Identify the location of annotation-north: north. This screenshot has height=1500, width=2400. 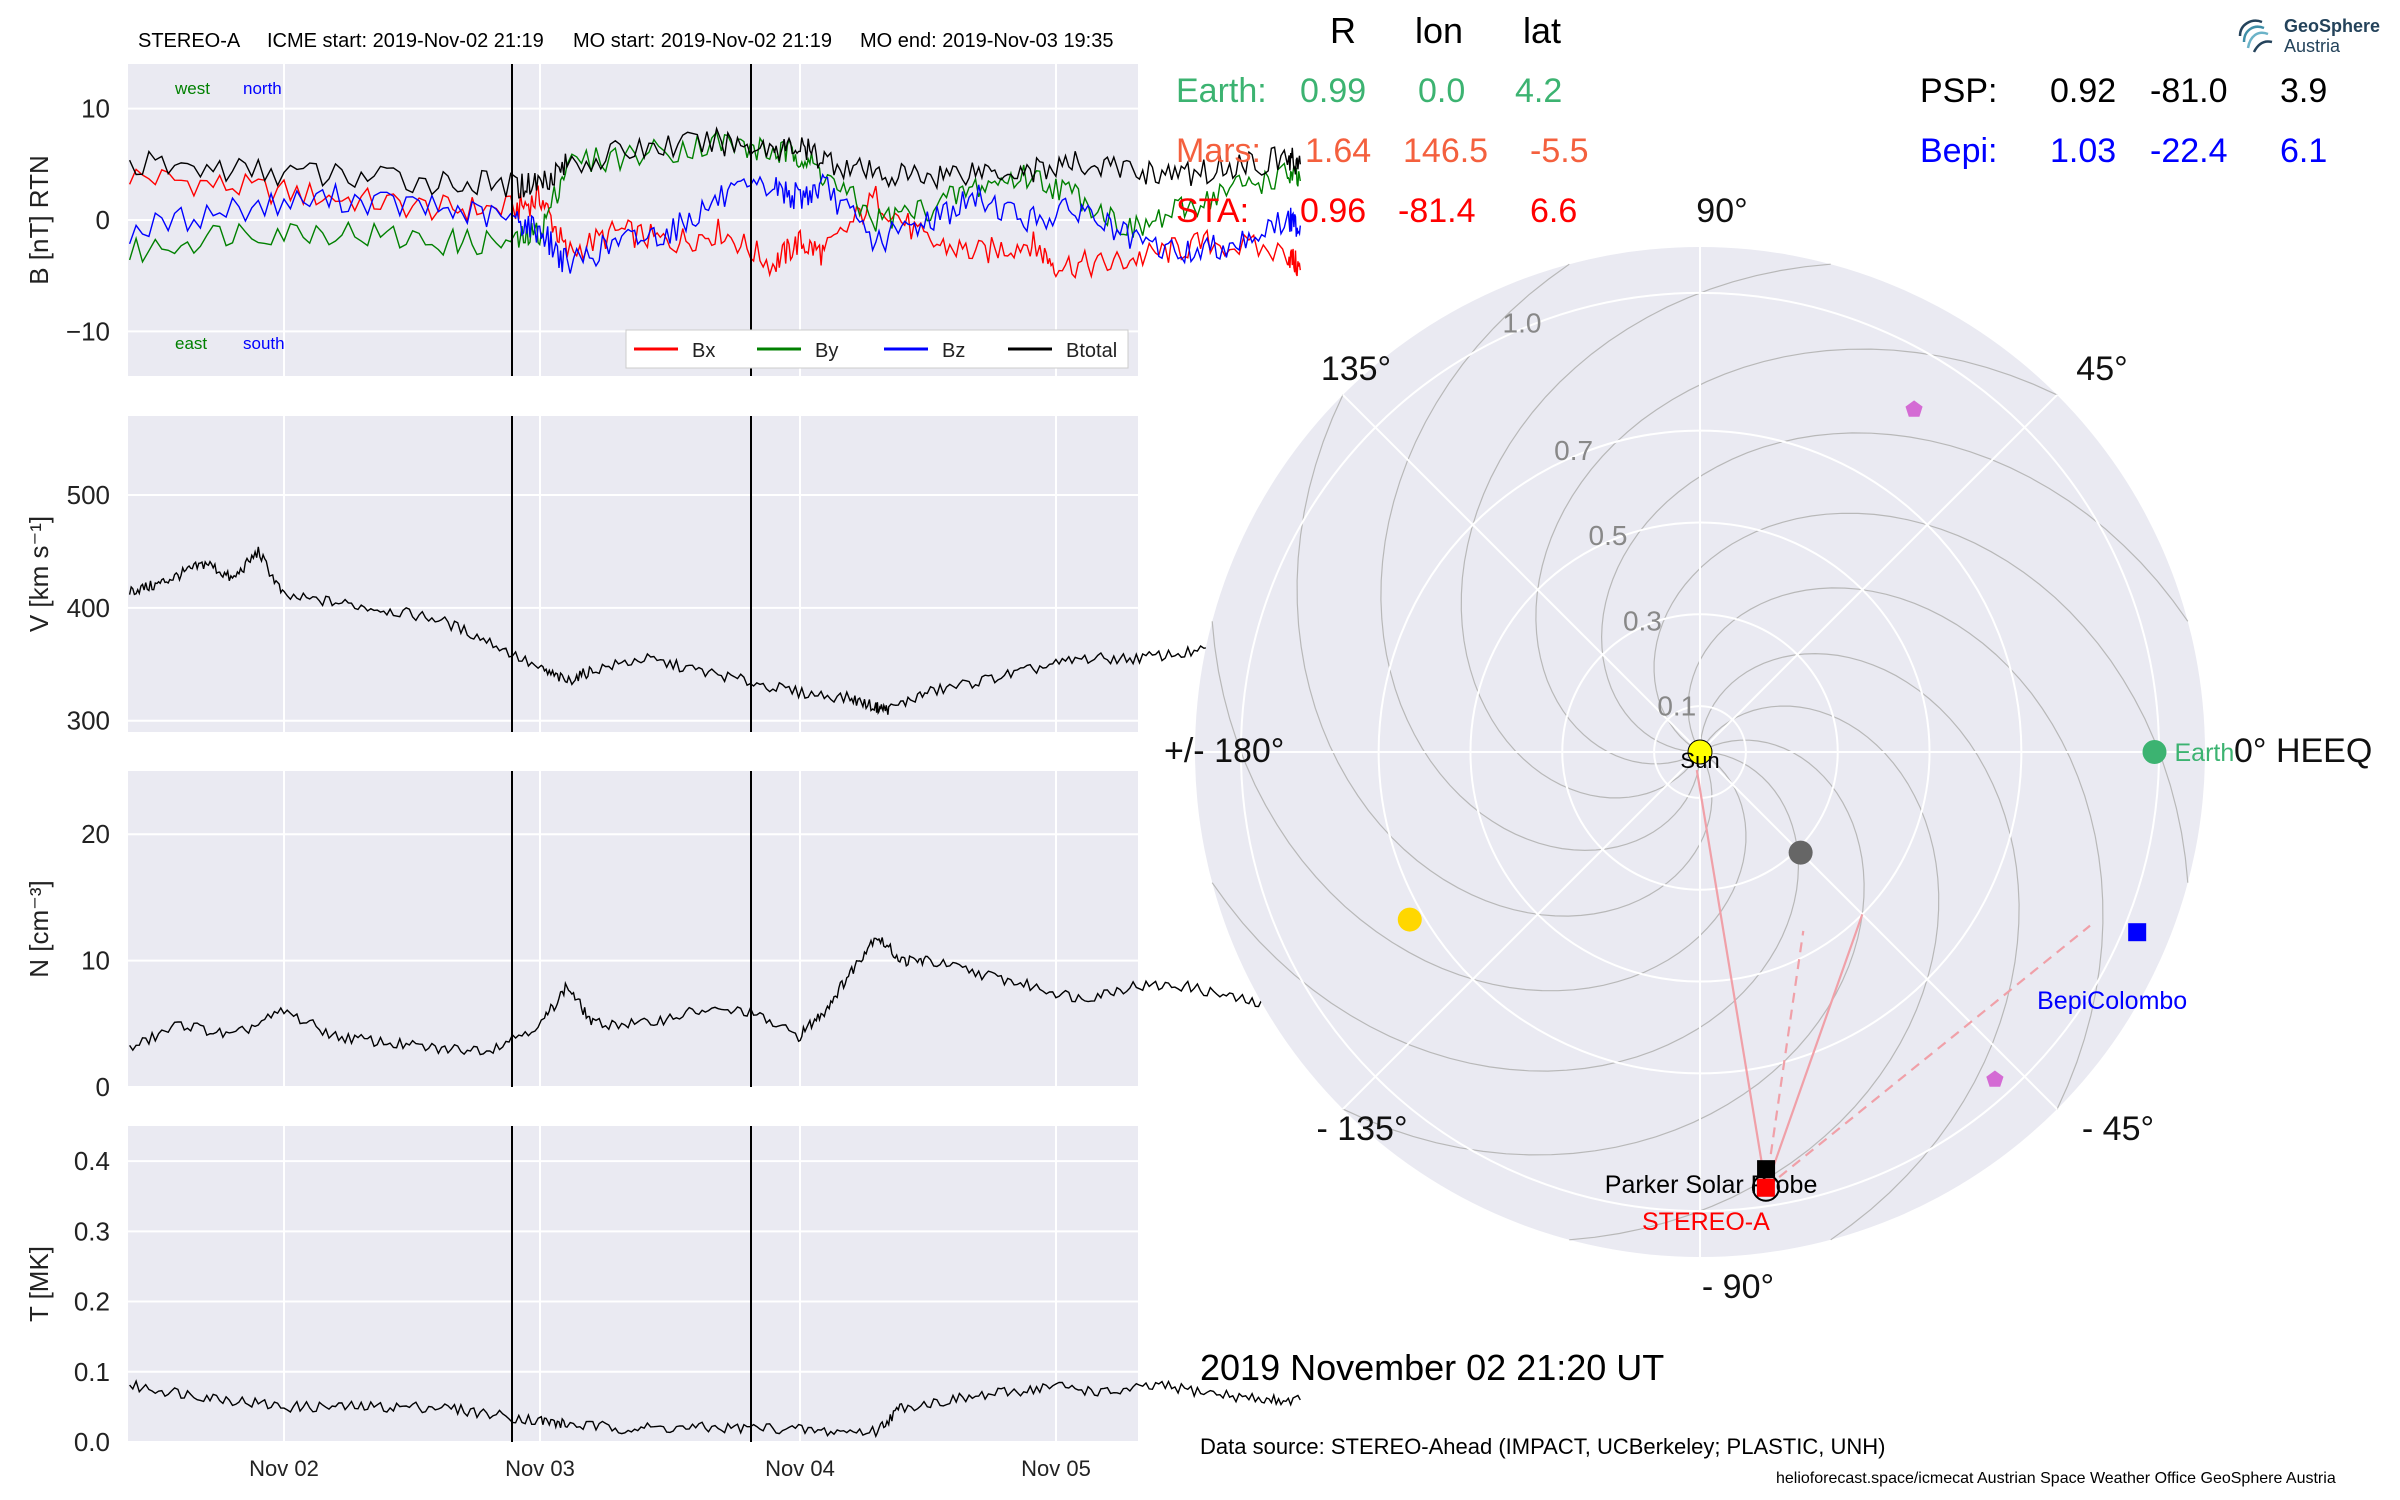
(262, 88).